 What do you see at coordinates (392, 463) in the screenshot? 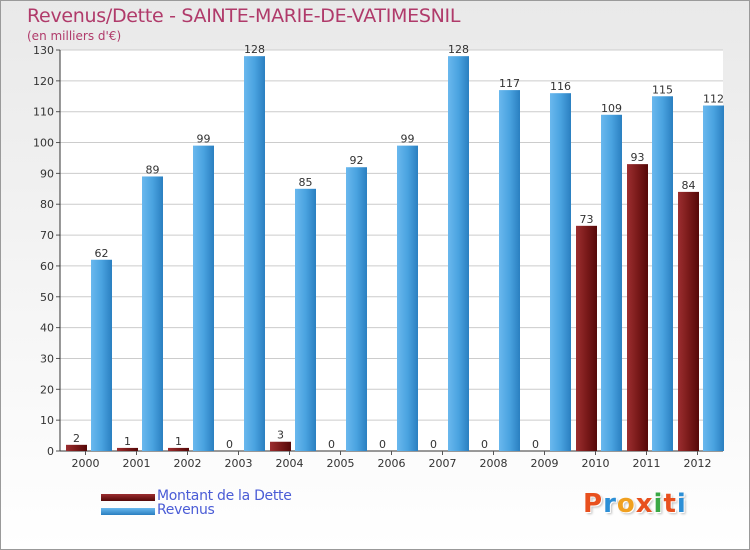
I see `x-tick-label: 2006` at bounding box center [392, 463].